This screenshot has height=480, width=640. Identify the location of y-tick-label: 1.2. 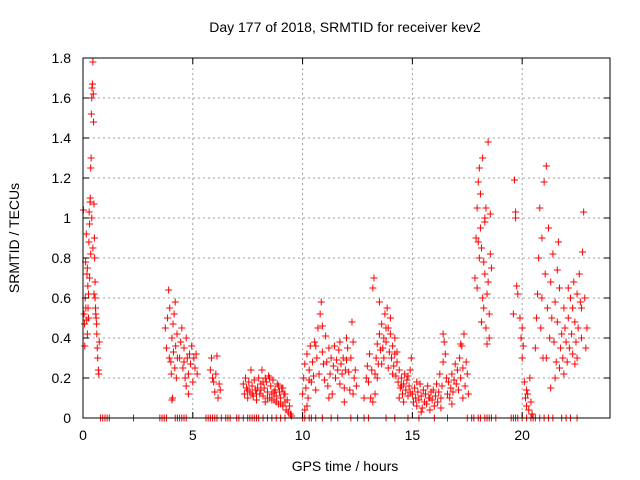
(62, 178).